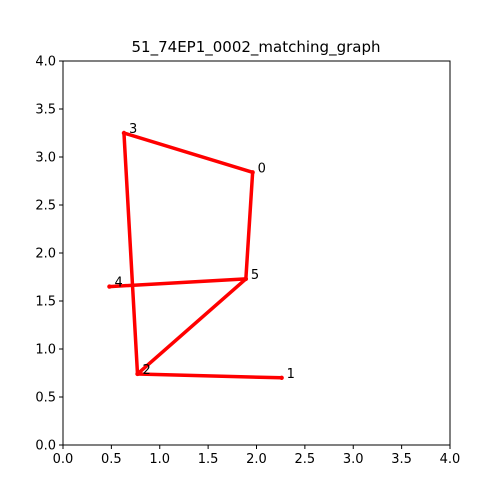  Describe the element at coordinates (208, 459) in the screenshot. I see `x-tick-label: 1.5` at that location.